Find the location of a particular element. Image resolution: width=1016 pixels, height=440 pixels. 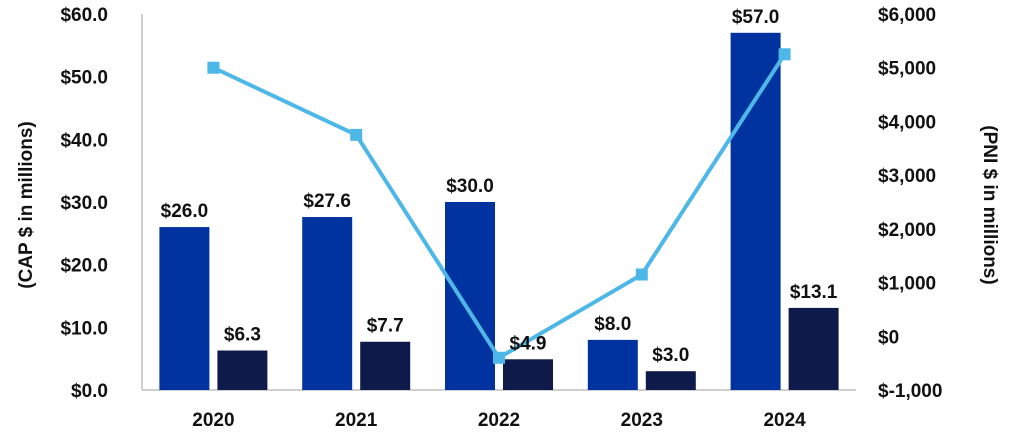

y2-tick-label: $0 is located at coordinates (888, 337).